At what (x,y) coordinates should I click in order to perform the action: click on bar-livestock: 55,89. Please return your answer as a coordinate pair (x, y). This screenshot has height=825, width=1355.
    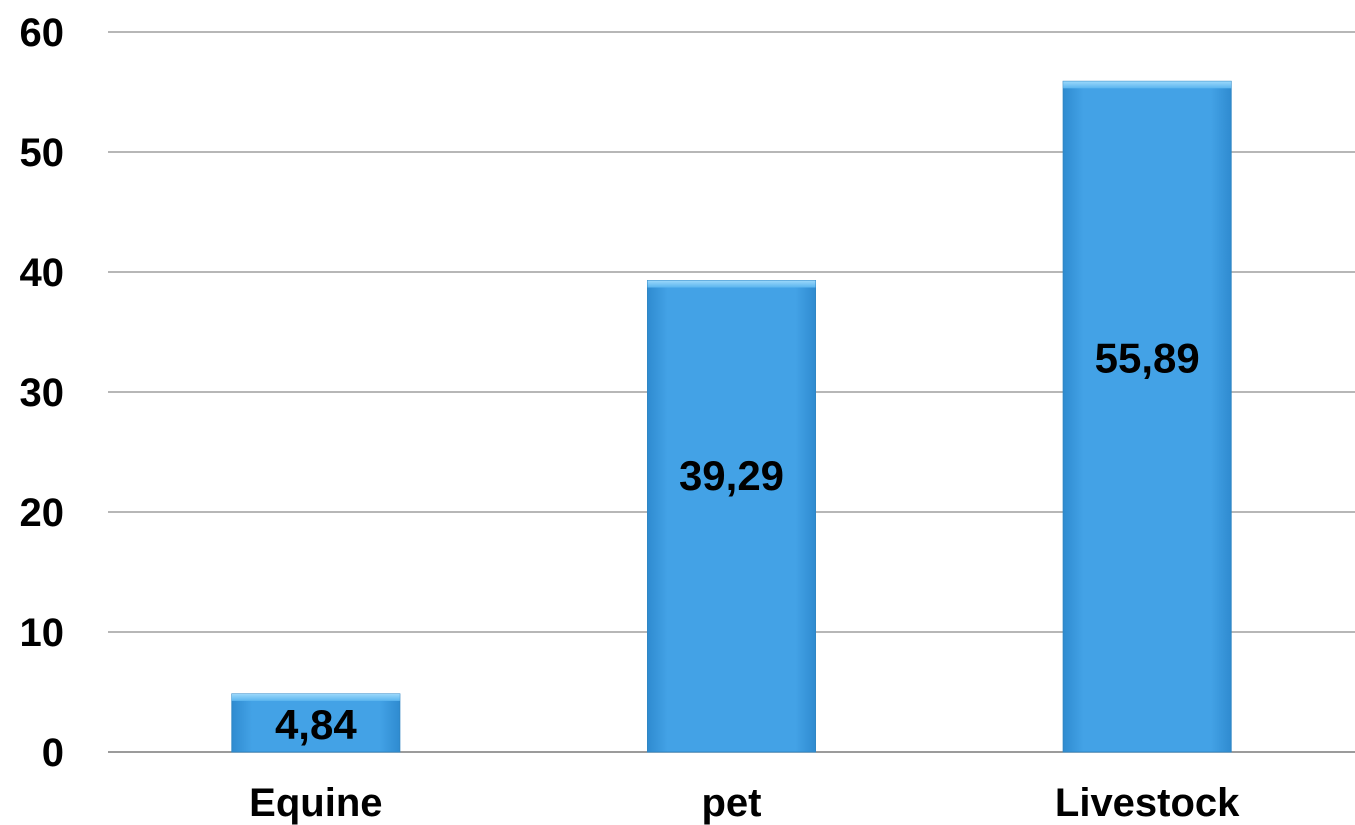
    Looking at the image, I should click on (1147, 416).